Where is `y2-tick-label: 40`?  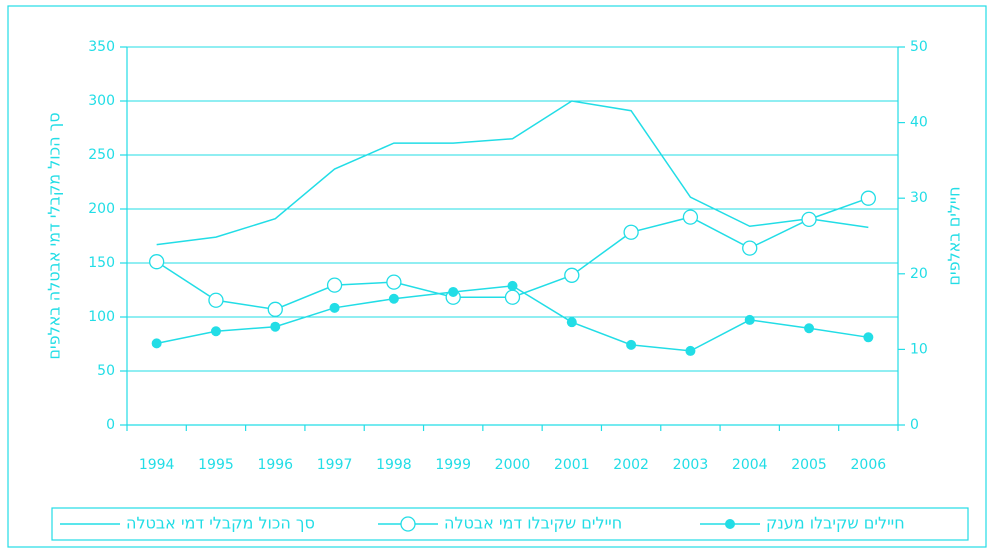 y2-tick-label: 40 is located at coordinates (919, 123).